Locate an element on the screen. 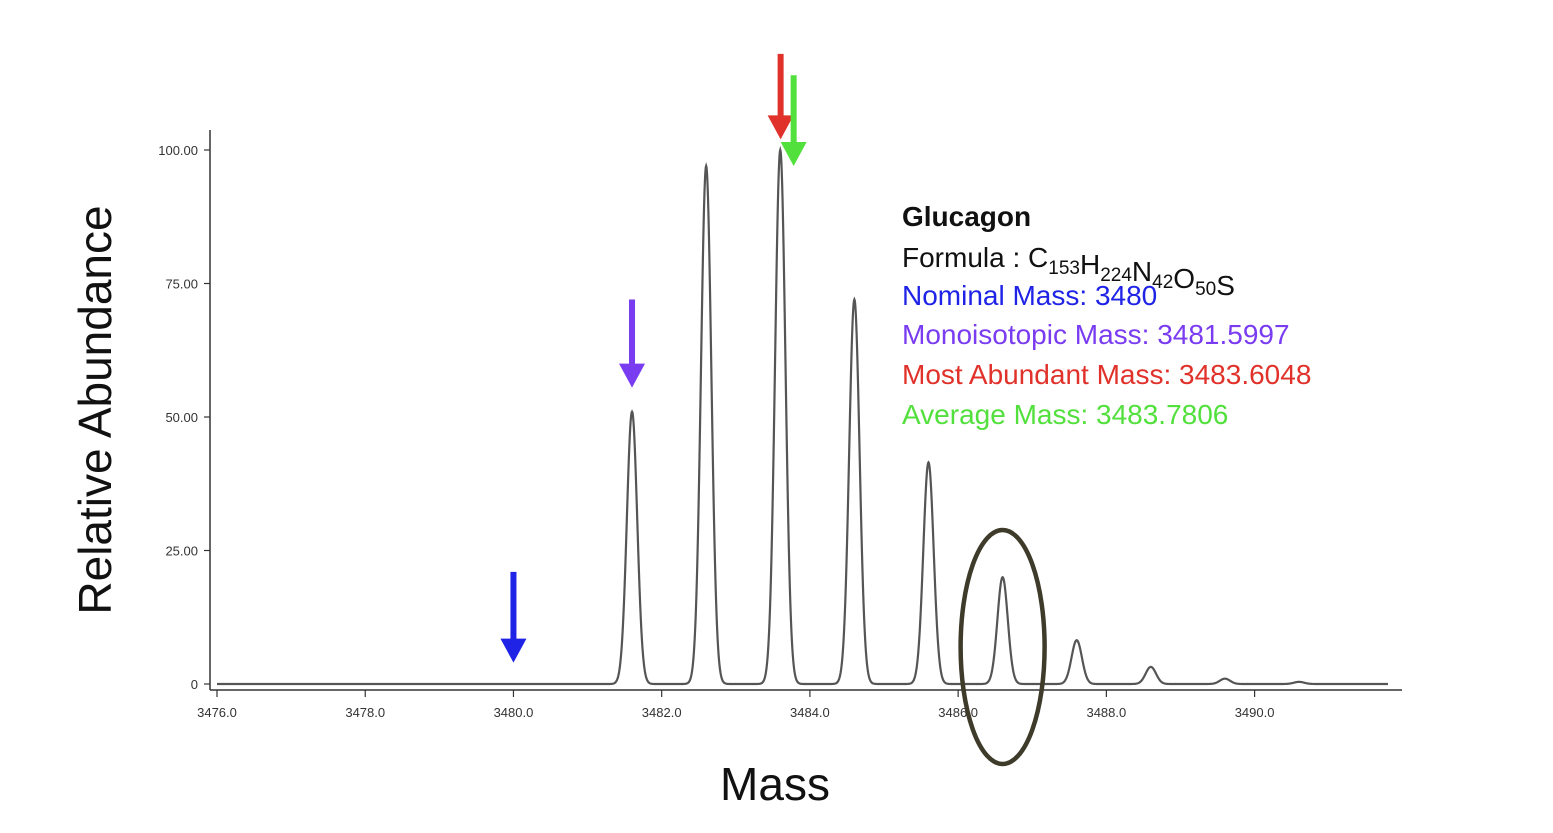 Image resolution: width=1553 pixels, height=833 pixels. y-tick-label: 25.00 is located at coordinates (181, 551).